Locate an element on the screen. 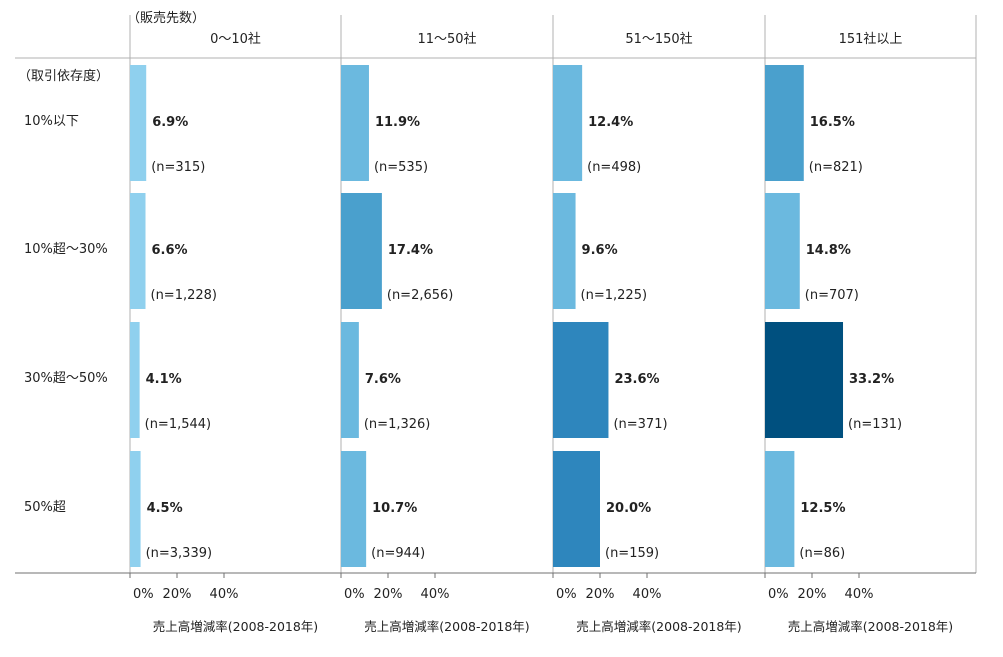 The height and width of the screenshot is (657, 1003). column-header: 51～150社 is located at coordinates (658, 39).